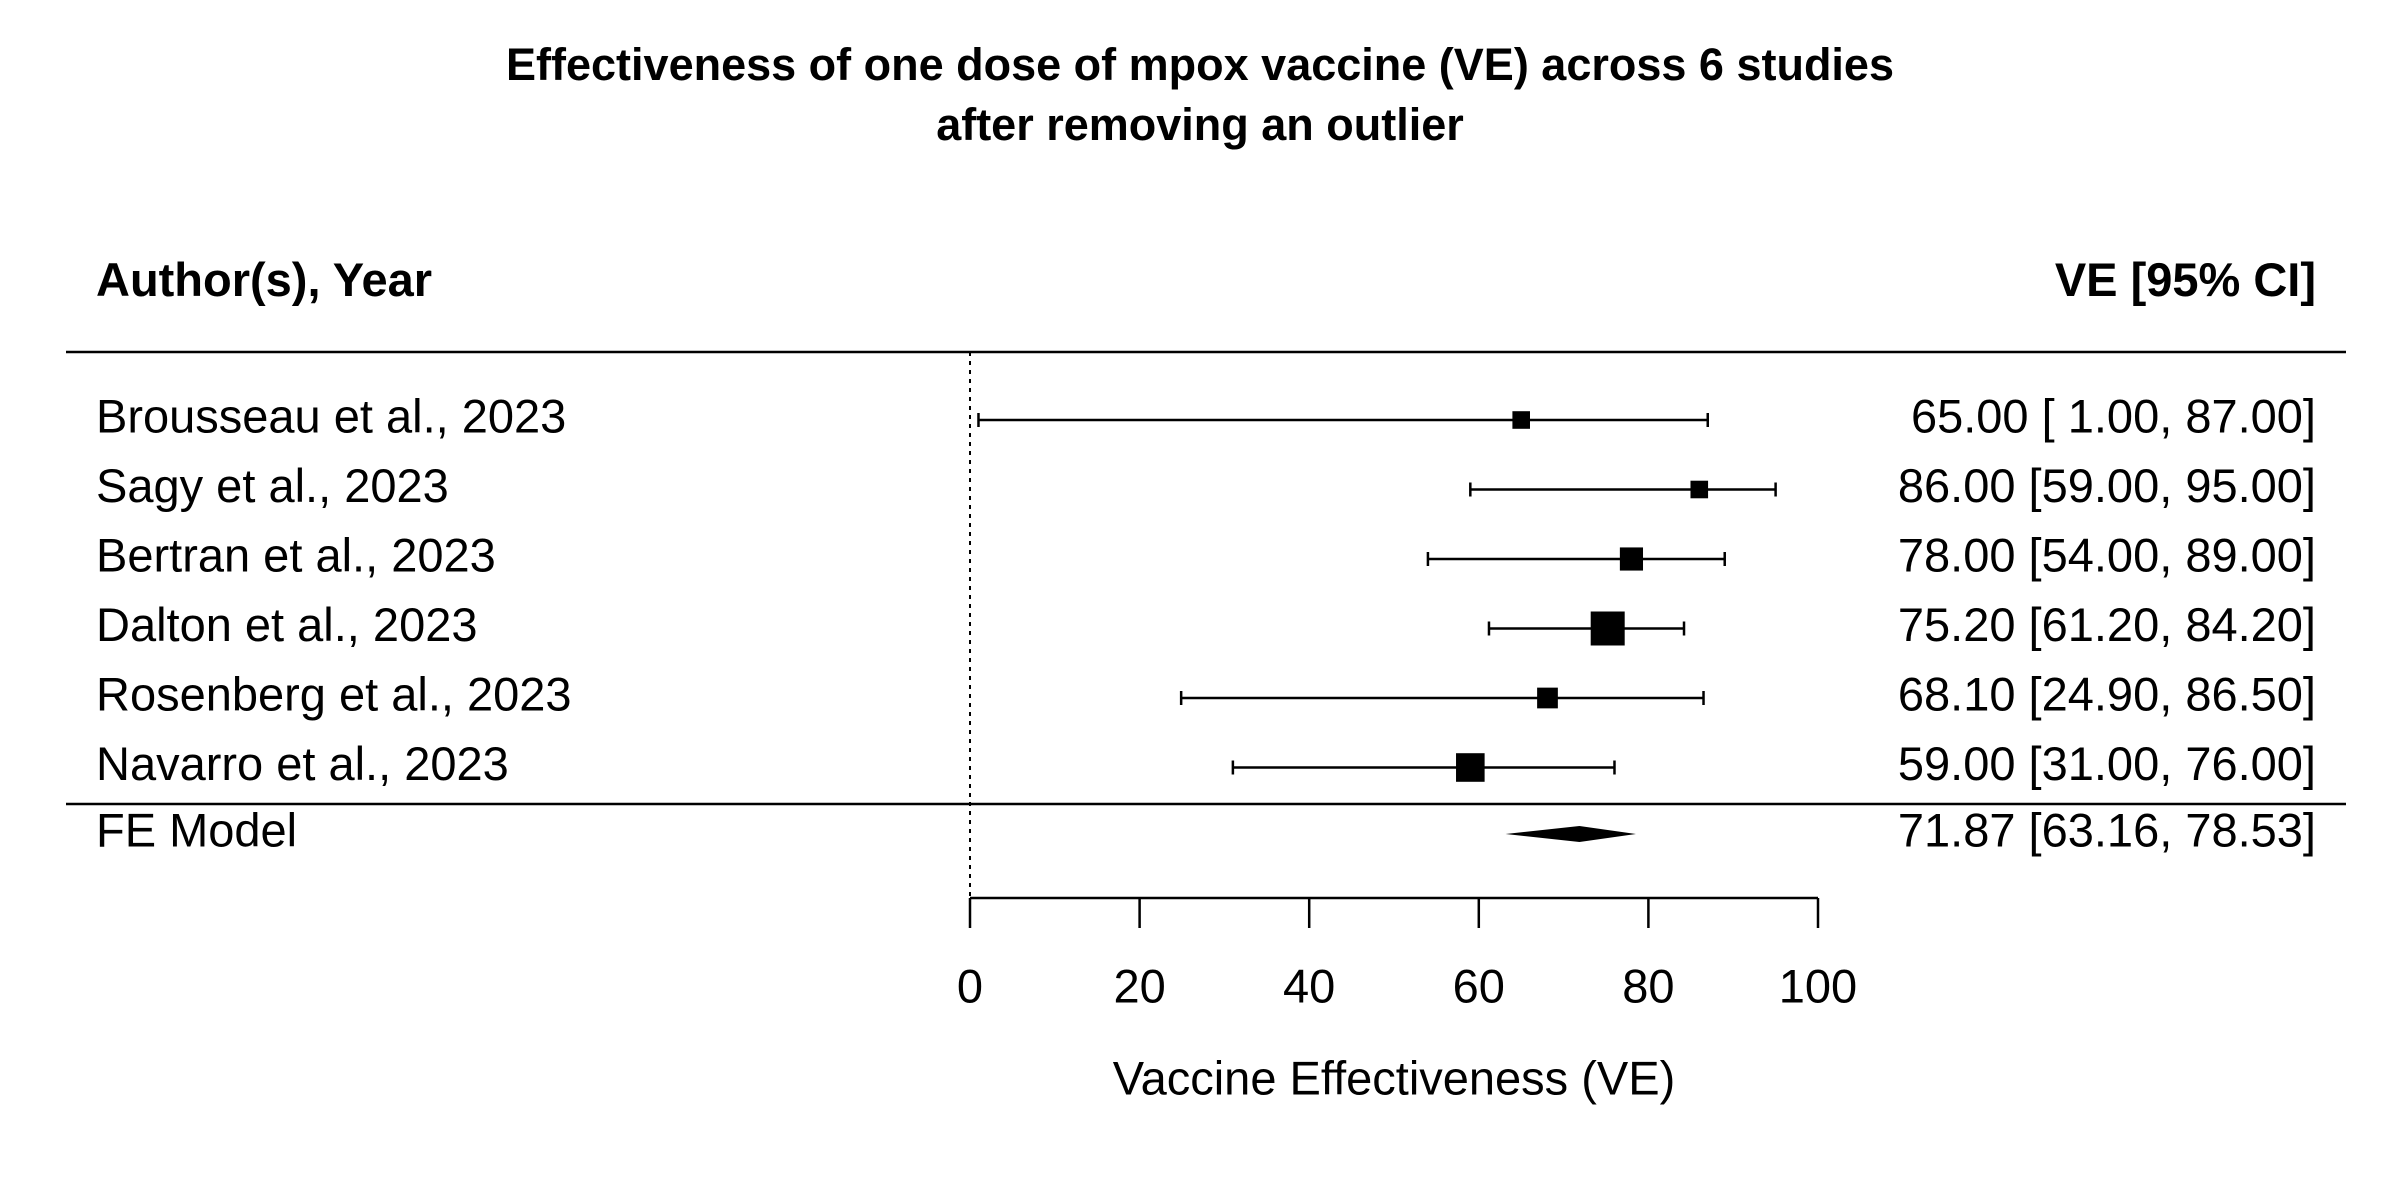 The image size is (2400, 1200). I want to click on x-tick-label: 20, so click(1139, 985).